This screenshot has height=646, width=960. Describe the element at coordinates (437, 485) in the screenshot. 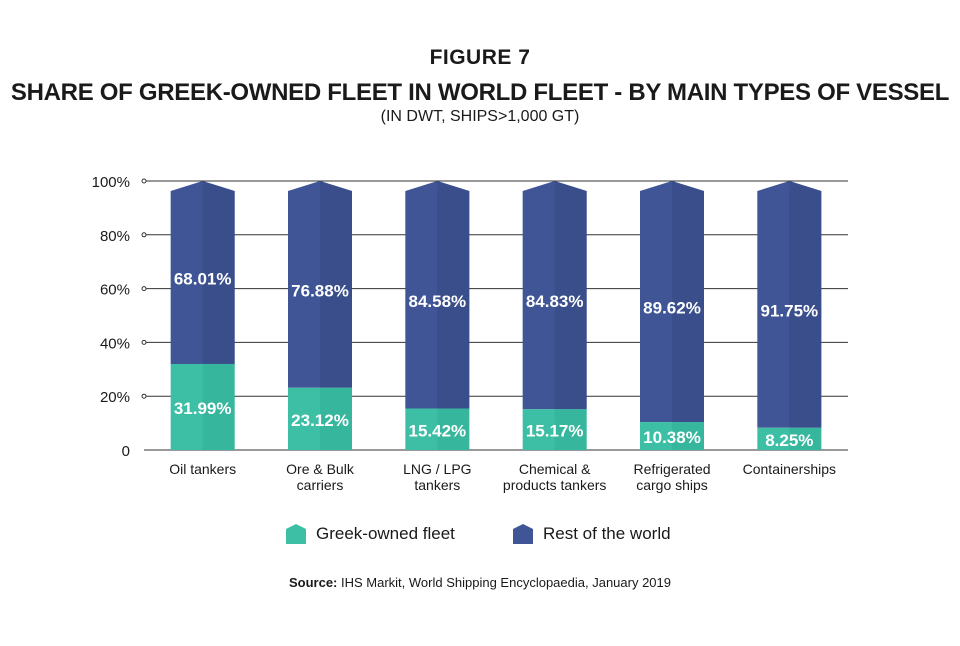

I see `x-category-label: tankers` at that location.